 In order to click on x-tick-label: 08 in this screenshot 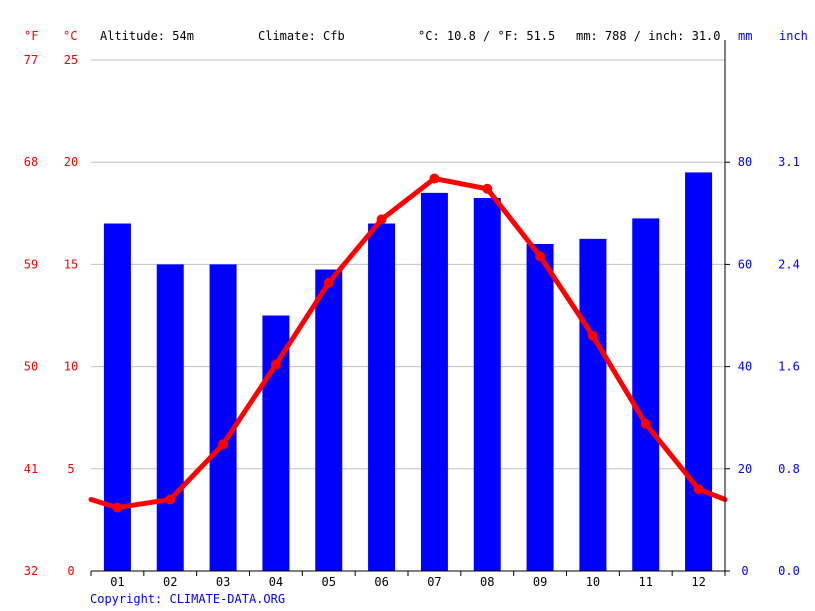, I will do `click(487, 582)`.